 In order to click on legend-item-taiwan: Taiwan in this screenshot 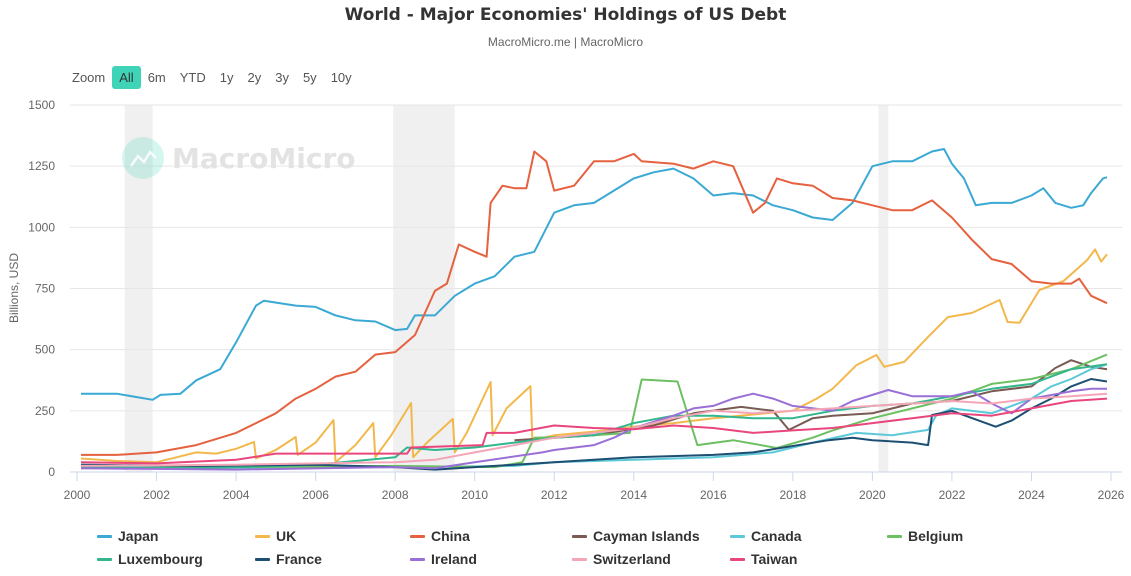, I will do `click(763, 559)`.